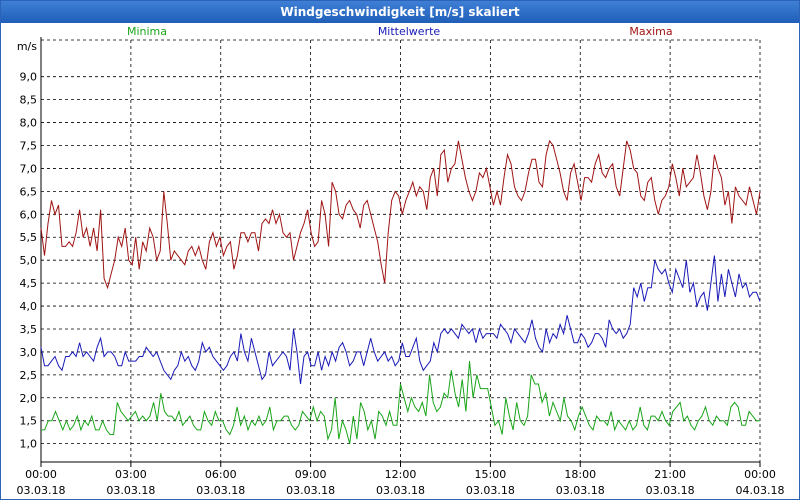 This screenshot has height=500, width=800. Describe the element at coordinates (29, 168) in the screenshot. I see `y-tick-label: 7,0` at that location.